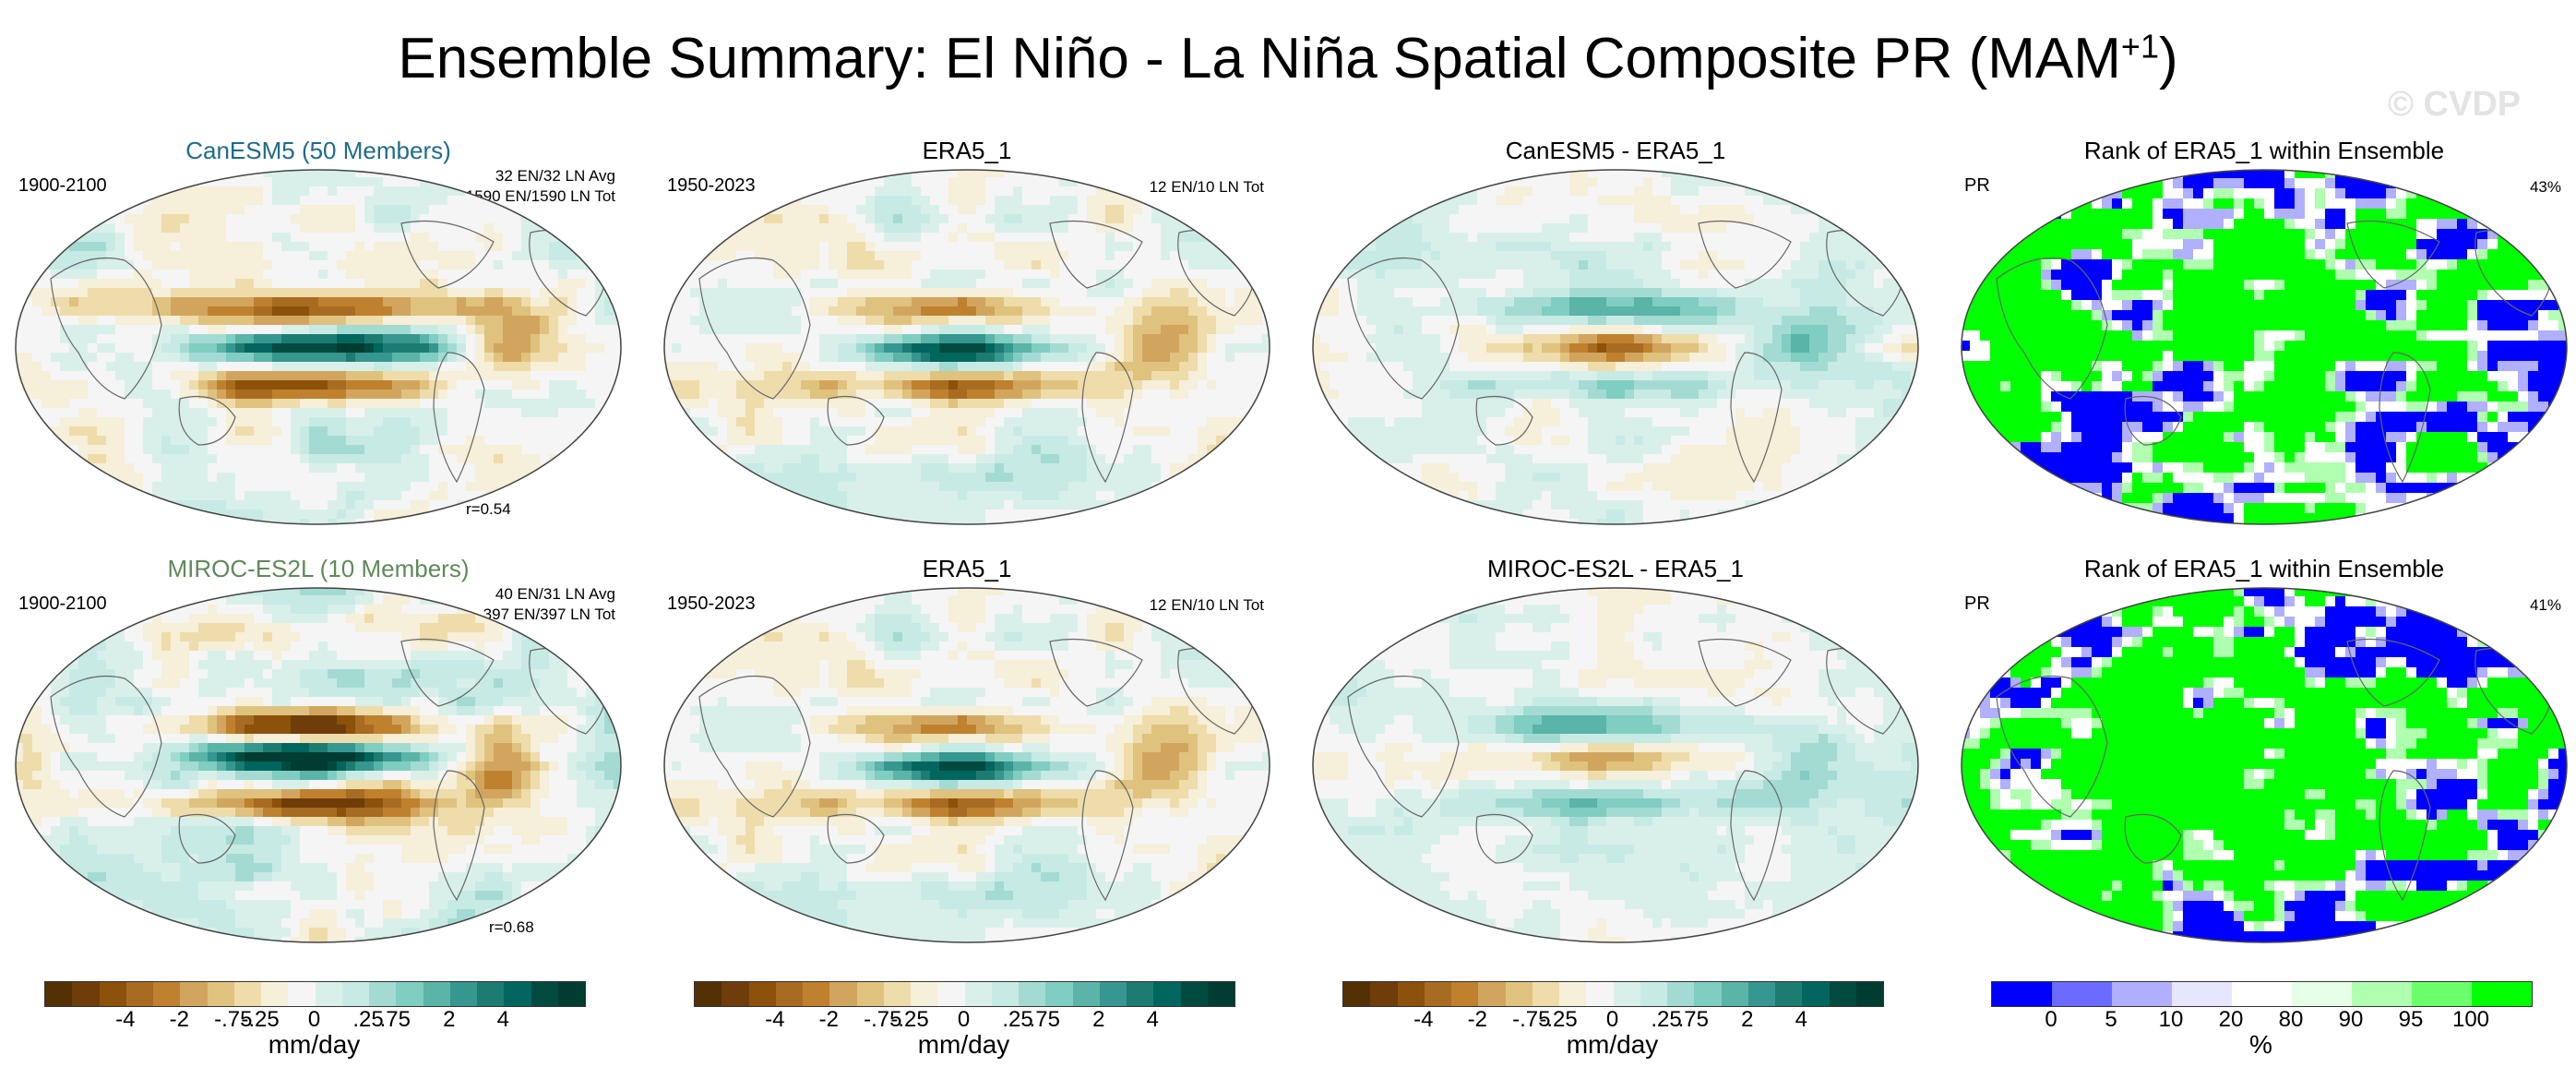  I want to click on colorbar-unit-label: mm/day, so click(314, 1044).